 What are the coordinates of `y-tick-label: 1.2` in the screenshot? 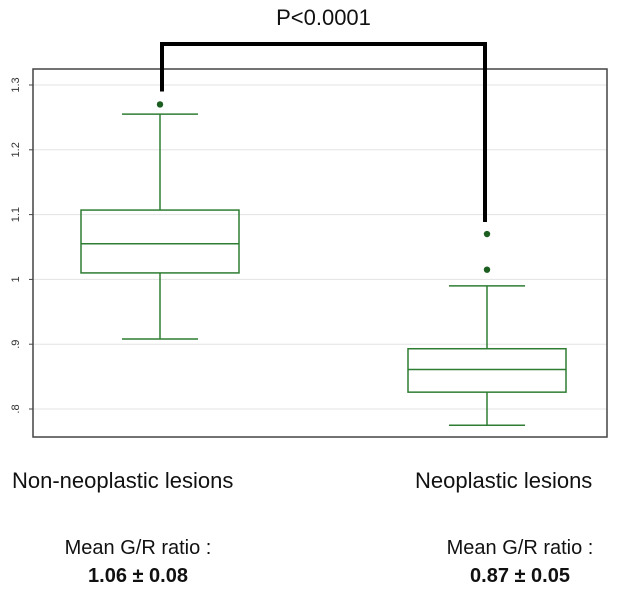 It's located at (16, 149).